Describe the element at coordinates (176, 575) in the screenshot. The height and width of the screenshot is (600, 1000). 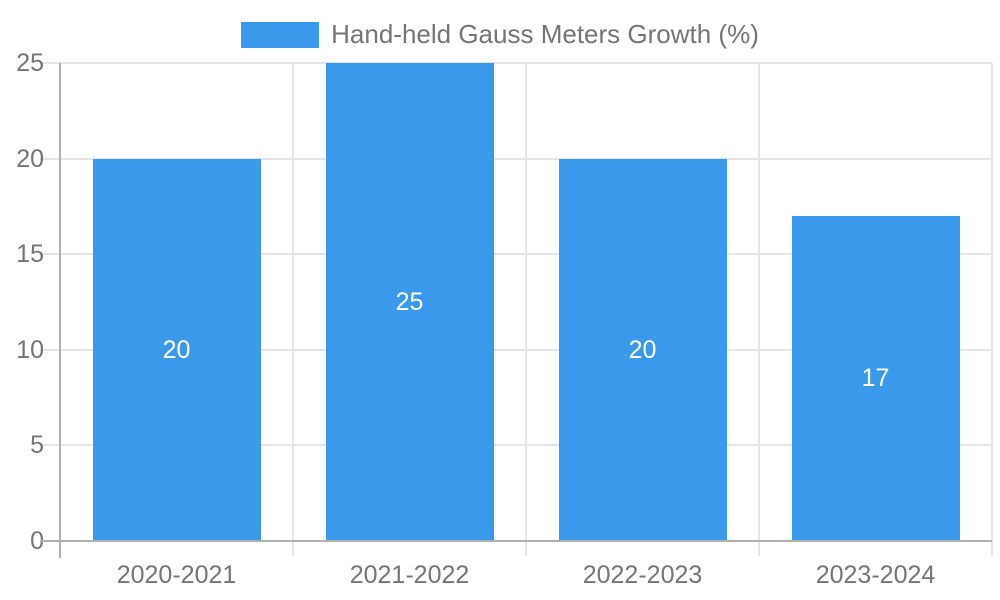
I see `x-tick-label: 2020-2021` at that location.